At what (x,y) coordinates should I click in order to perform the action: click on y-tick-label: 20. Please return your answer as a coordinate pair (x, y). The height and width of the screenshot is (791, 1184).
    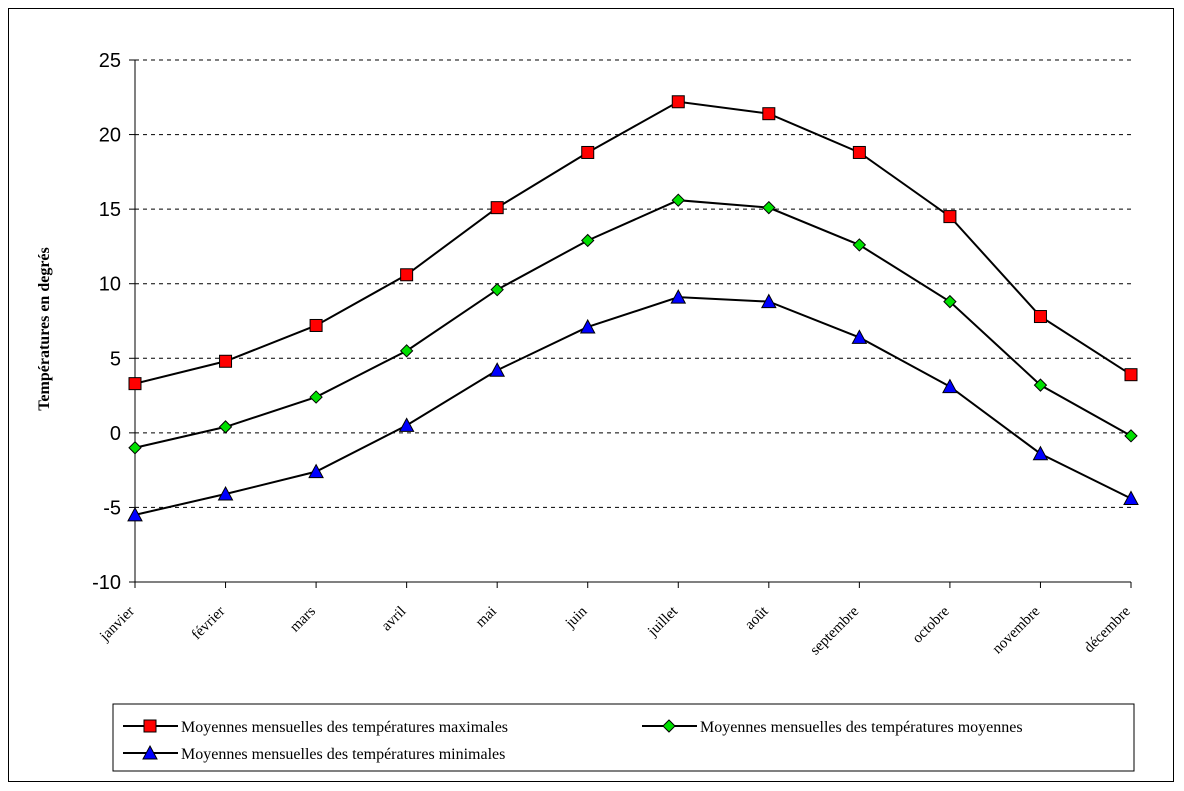
    Looking at the image, I should click on (110, 136).